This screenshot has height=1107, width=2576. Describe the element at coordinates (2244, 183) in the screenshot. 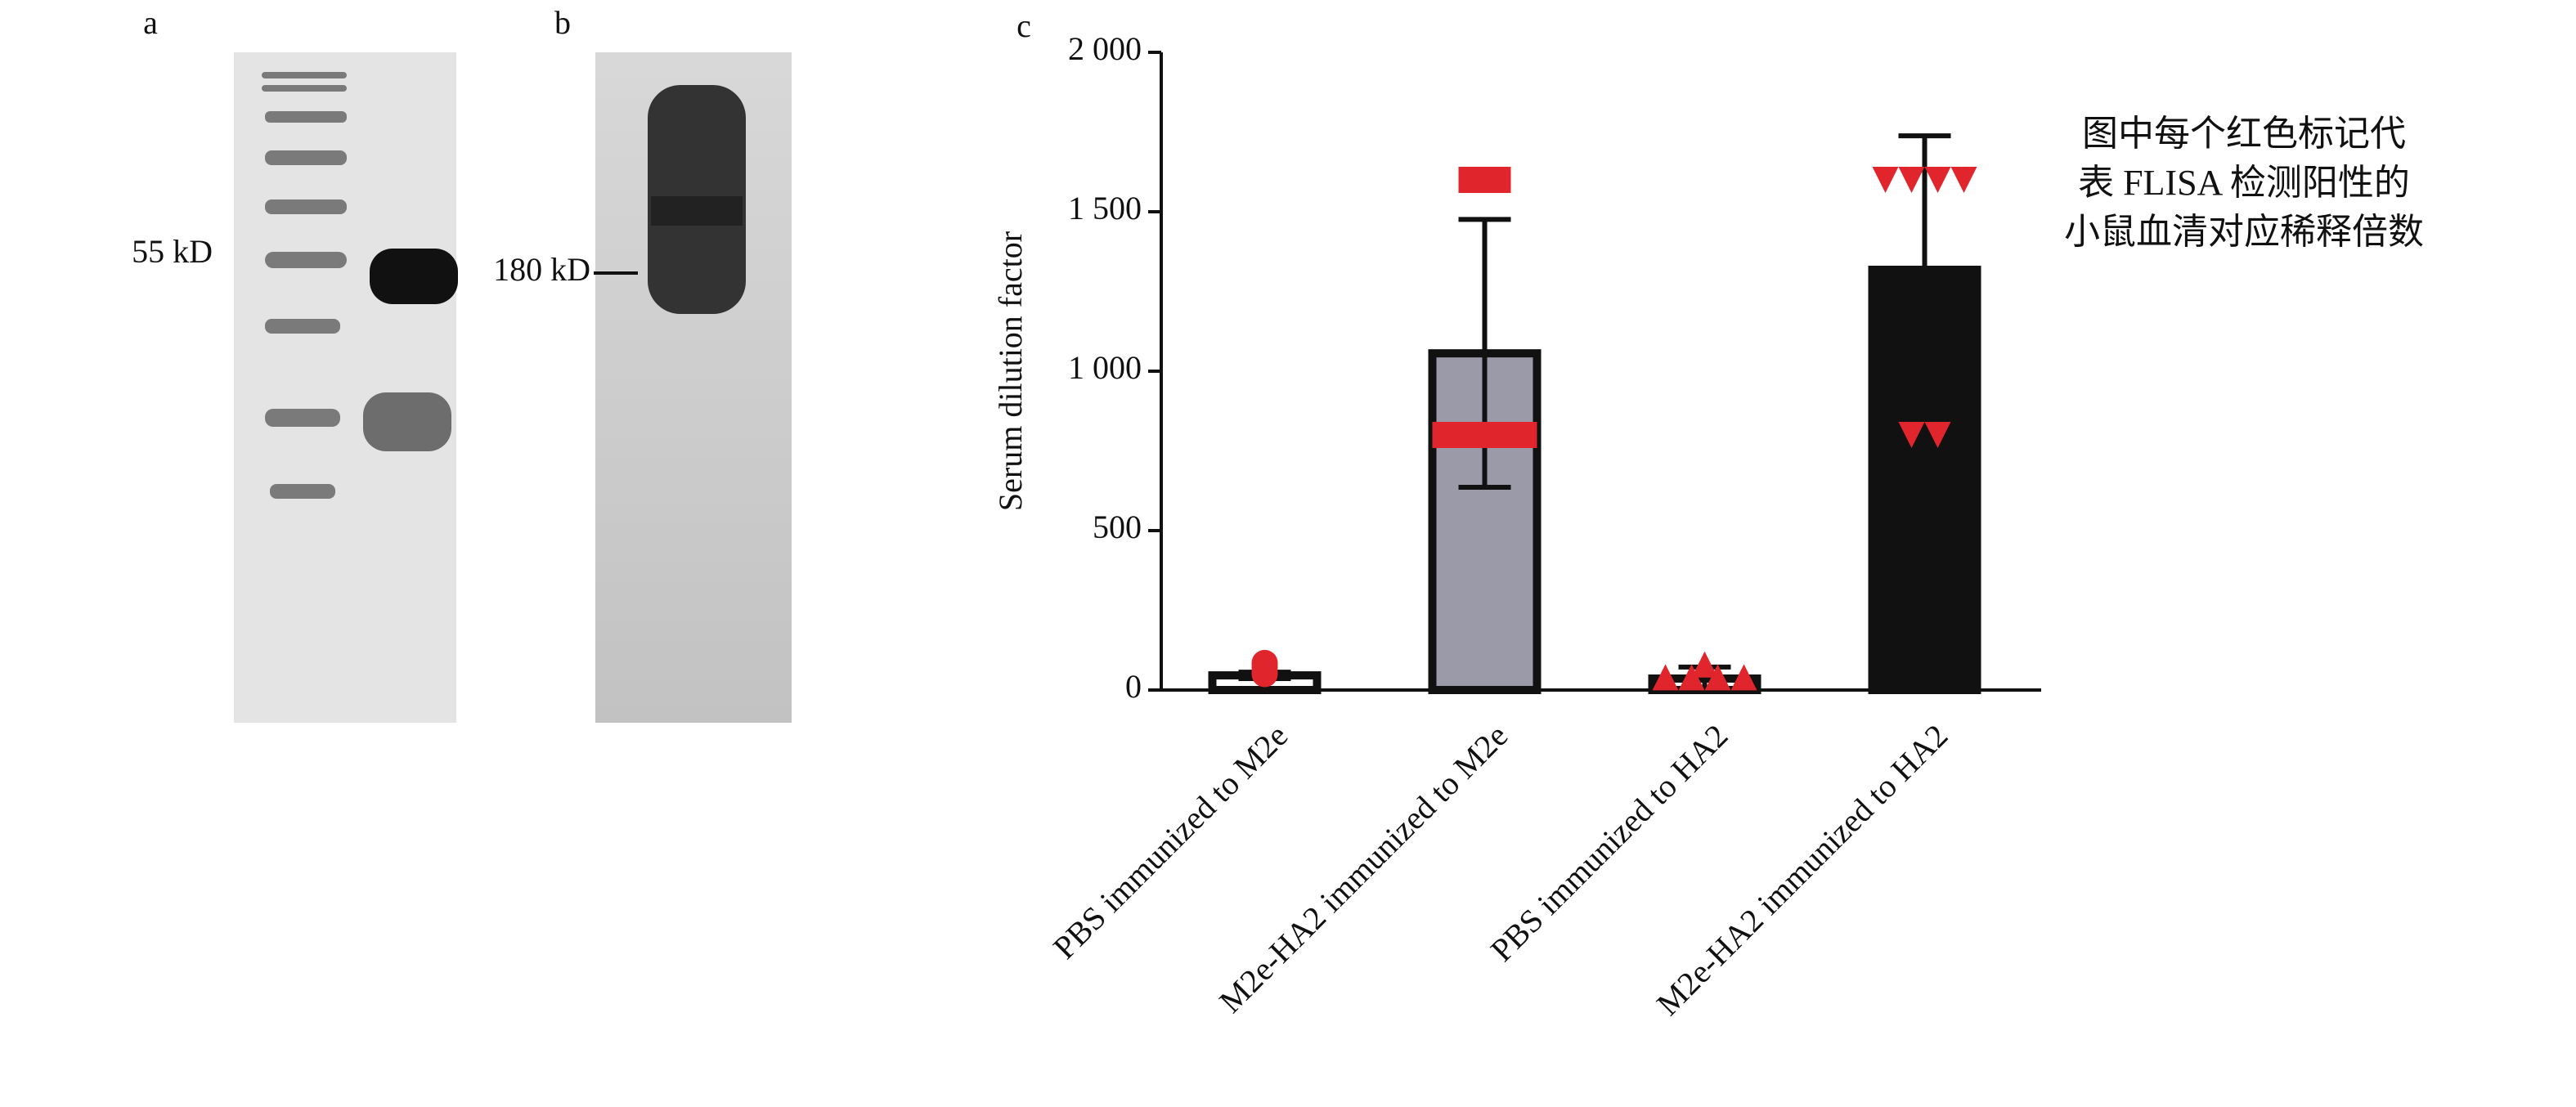

I see `annotation: 表 FLISA 检测阳性的` at that location.